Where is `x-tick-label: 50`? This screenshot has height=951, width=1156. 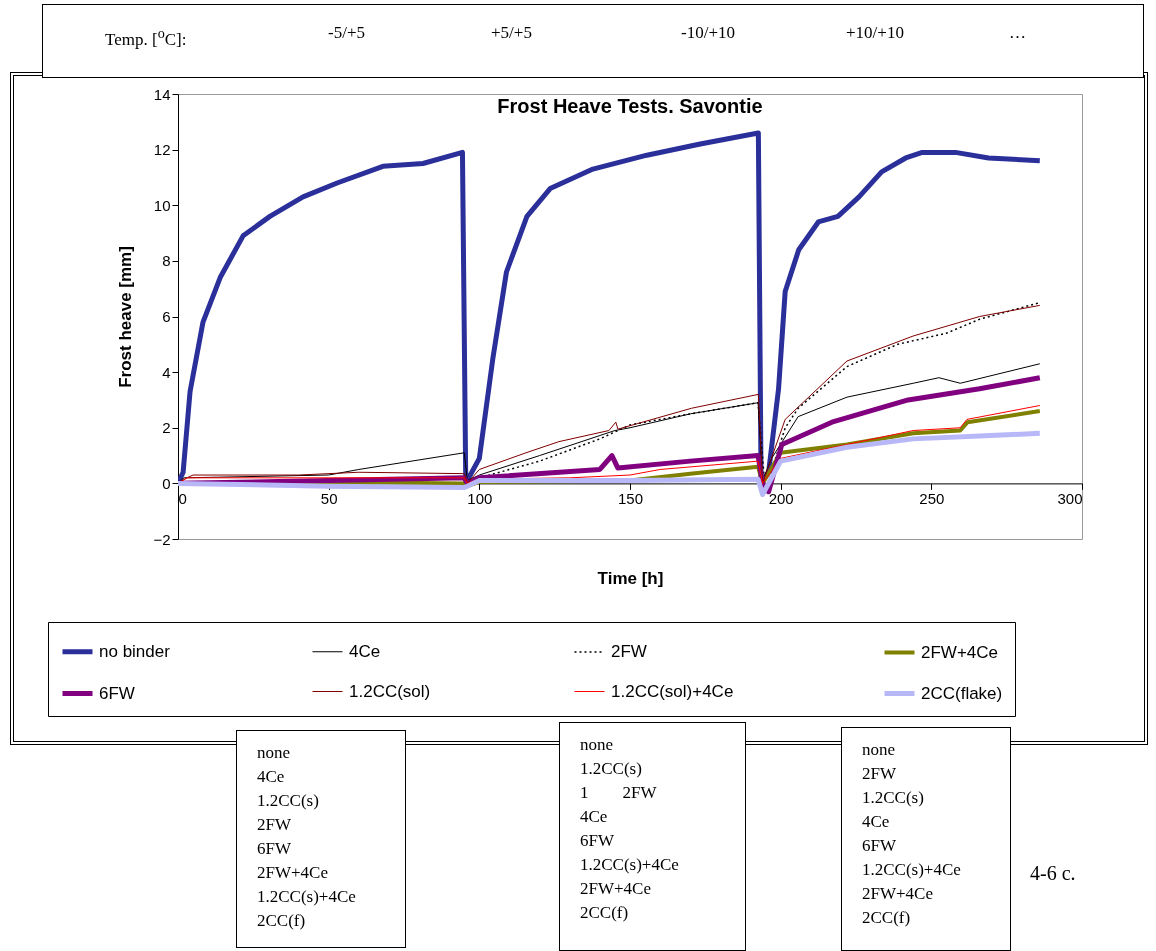 x-tick-label: 50 is located at coordinates (329, 498).